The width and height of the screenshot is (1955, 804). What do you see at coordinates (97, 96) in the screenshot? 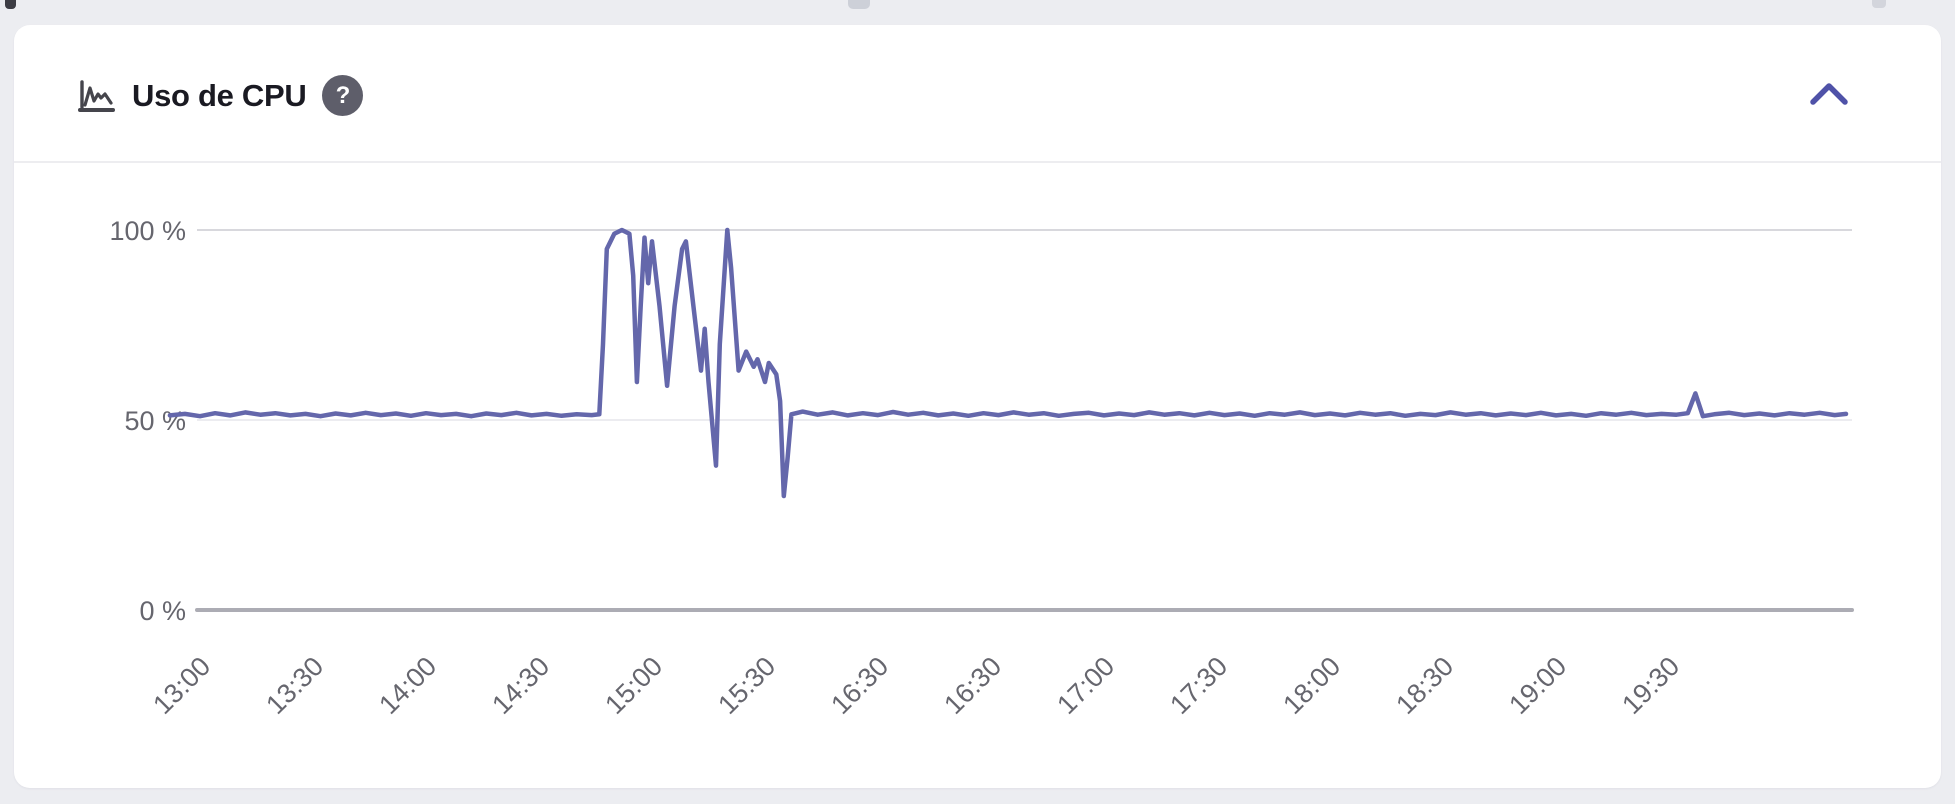
I see `line-chart-icon` at bounding box center [97, 96].